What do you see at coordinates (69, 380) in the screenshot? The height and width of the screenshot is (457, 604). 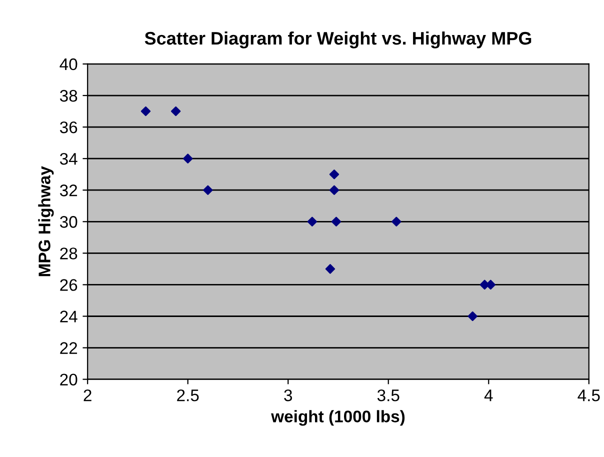 I see `y-tick-label: 20` at bounding box center [69, 380].